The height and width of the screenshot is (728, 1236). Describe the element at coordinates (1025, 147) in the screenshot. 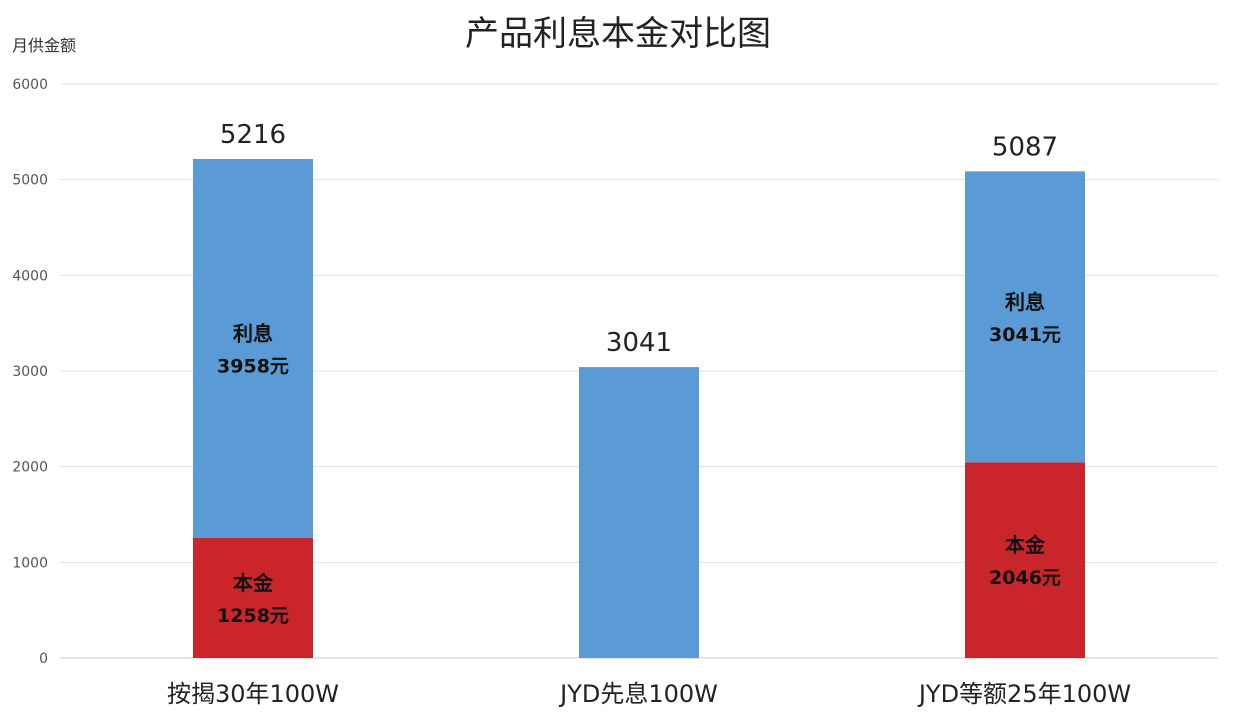

I see `total-value-label: 5087` at that location.